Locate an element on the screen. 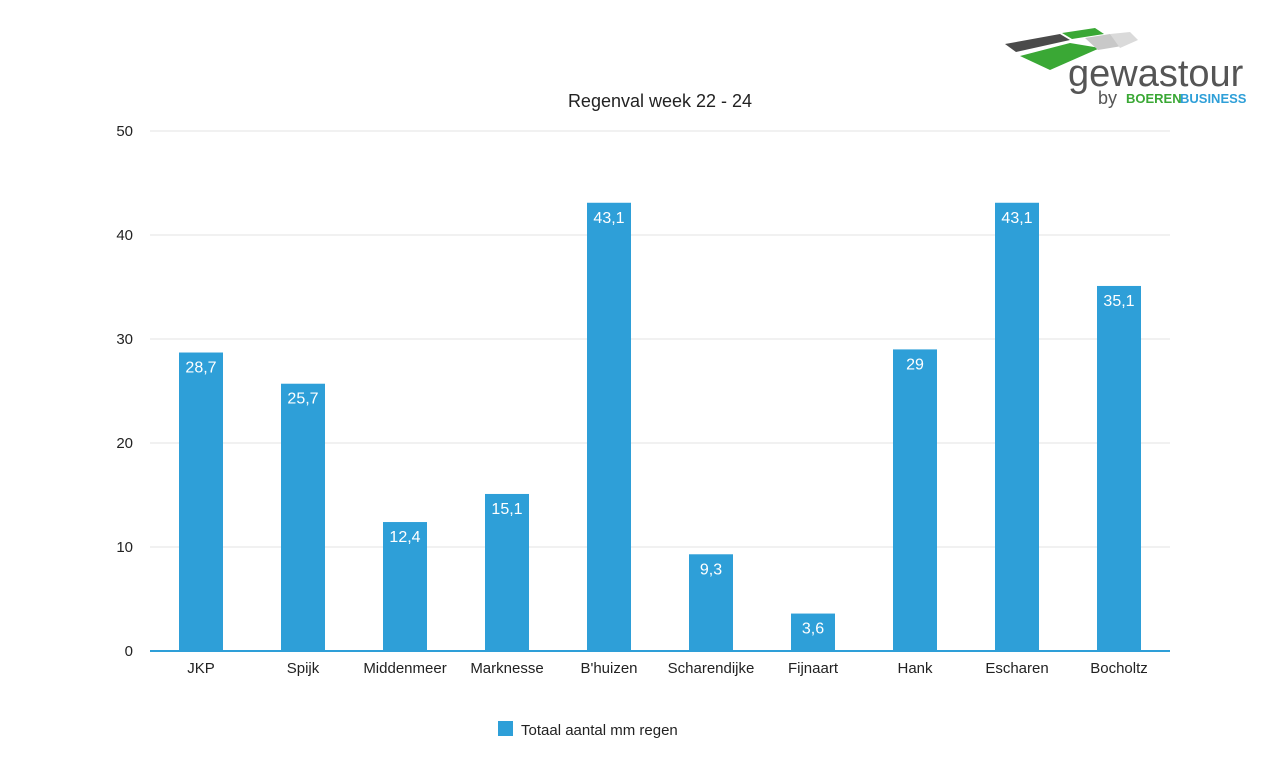 The width and height of the screenshot is (1280, 776). x-category-label: Fijnaart is located at coordinates (813, 668).